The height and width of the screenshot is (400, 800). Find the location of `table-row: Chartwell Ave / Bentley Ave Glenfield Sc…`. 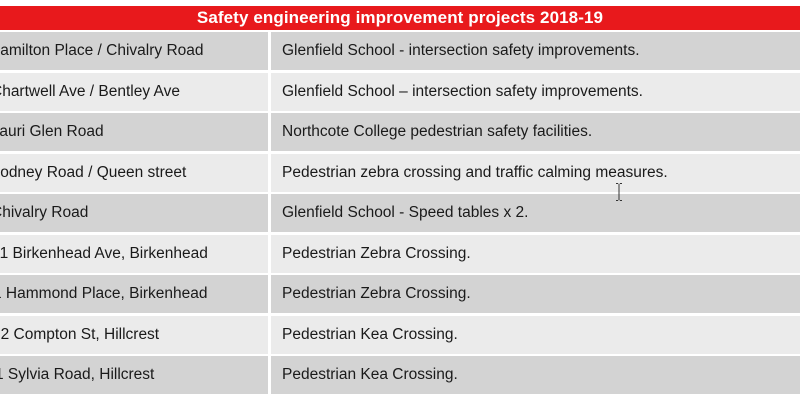

table-row: Chartwell Ave / Bentley Ave Glenfield Sc… is located at coordinates (400, 91).